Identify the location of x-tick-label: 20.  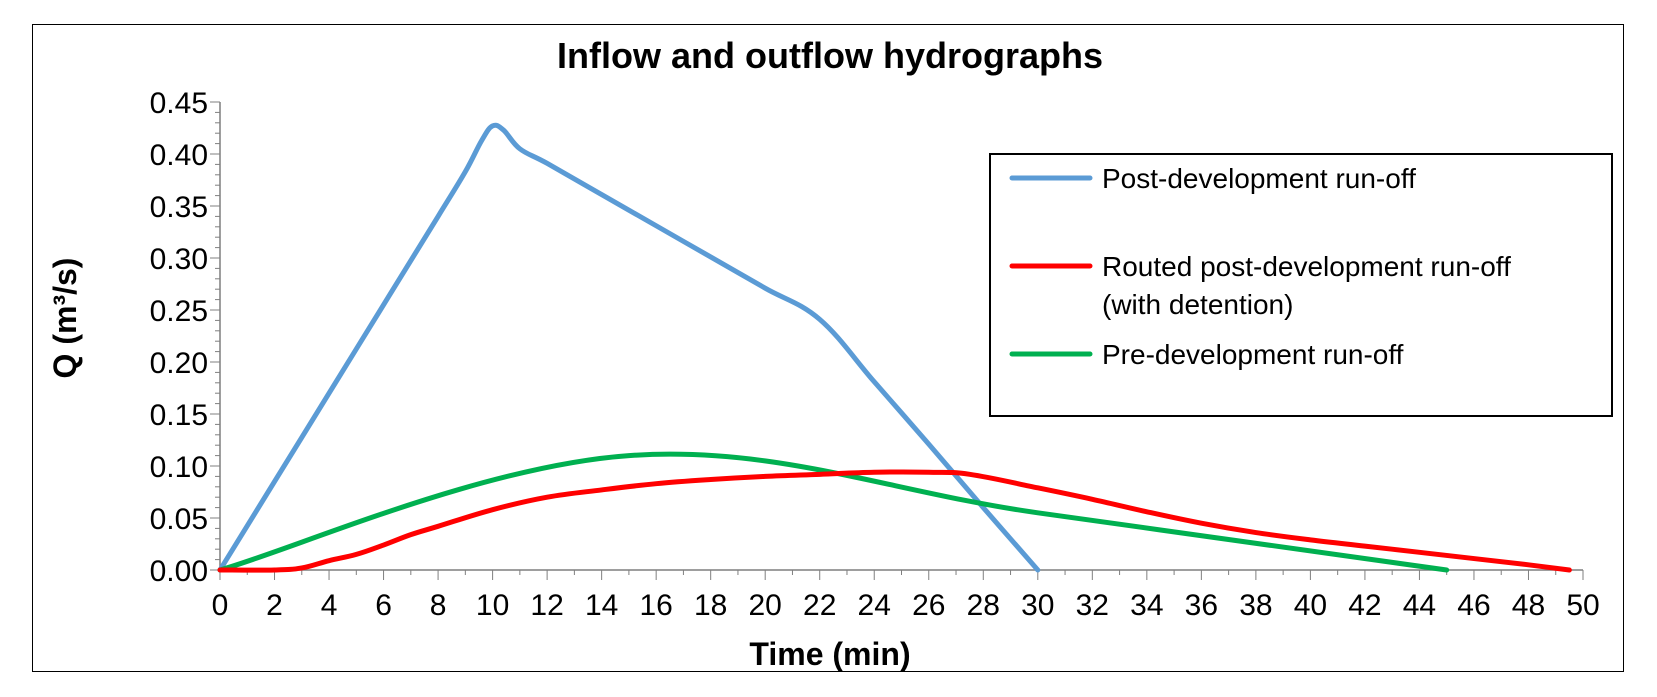
(765, 605).